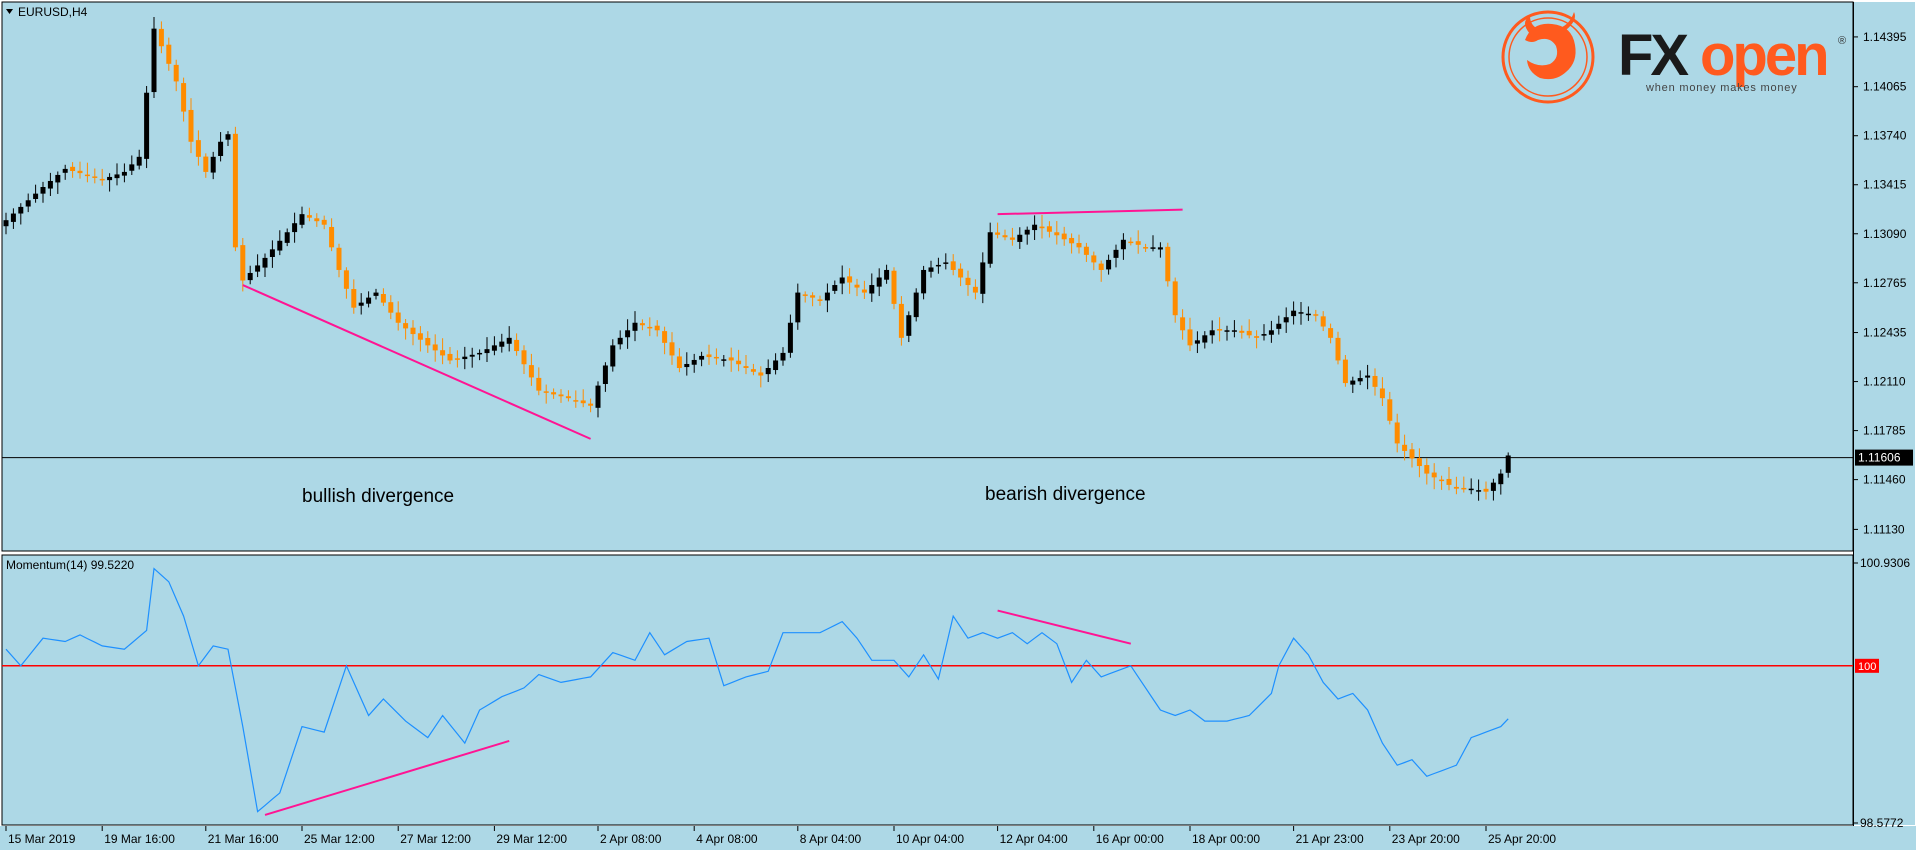 Image resolution: width=1916 pixels, height=855 pixels. I want to click on price-tick-label: 1.14065, so click(1885, 87).